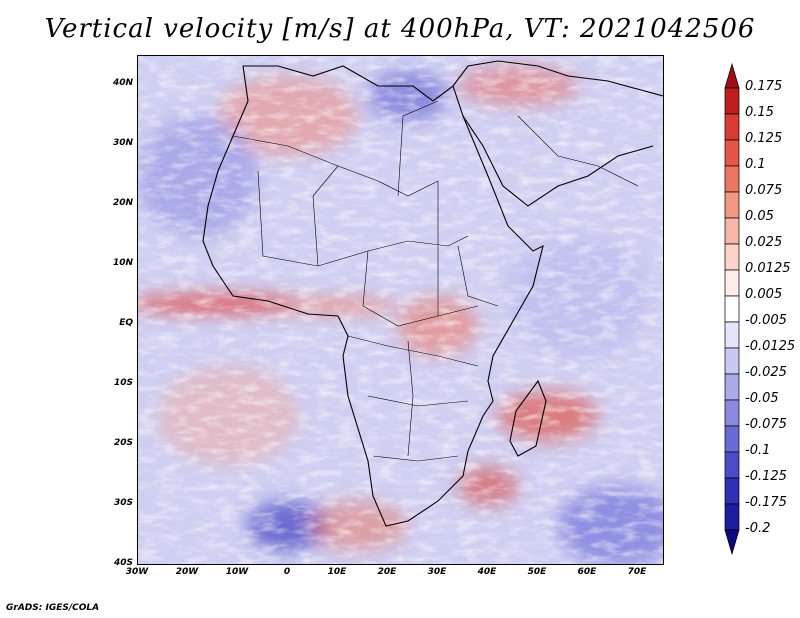 This screenshot has width=800, height=618. Describe the element at coordinates (337, 572) in the screenshot. I see `lon-label: 10E` at that location.